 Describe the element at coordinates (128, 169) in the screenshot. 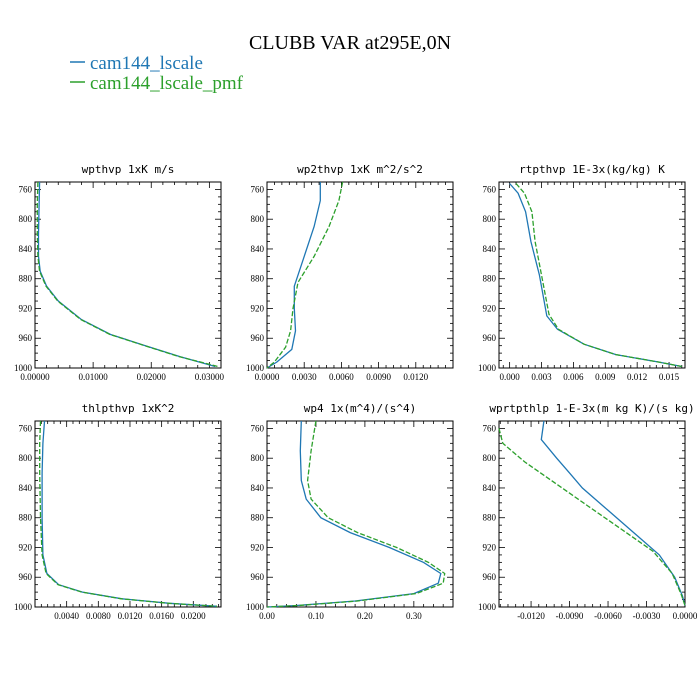

I see `panel-title: wpthvp 1xK m/s` at that location.